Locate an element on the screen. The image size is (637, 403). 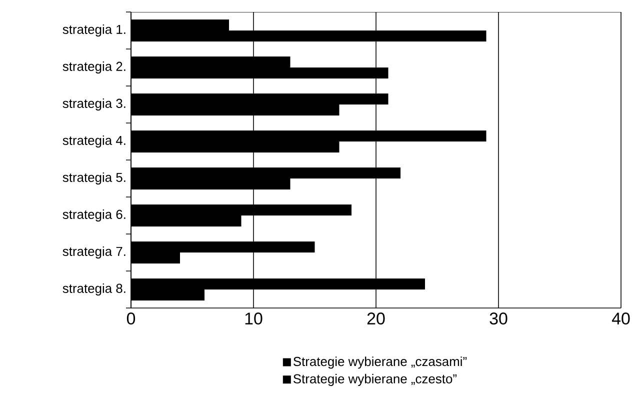
y-tick-label: strategia 1. is located at coordinates (94, 30).